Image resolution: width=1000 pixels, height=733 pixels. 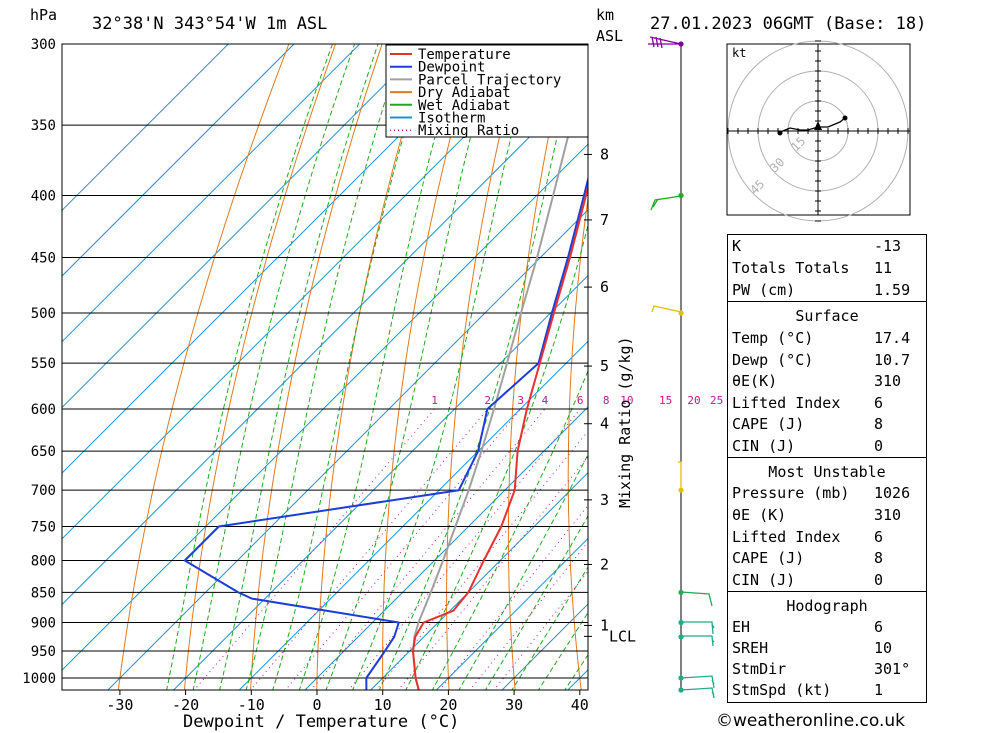 What do you see at coordinates (43, 15) in the screenshot?
I see `hpa-unit-label: hPa` at bounding box center [43, 15].